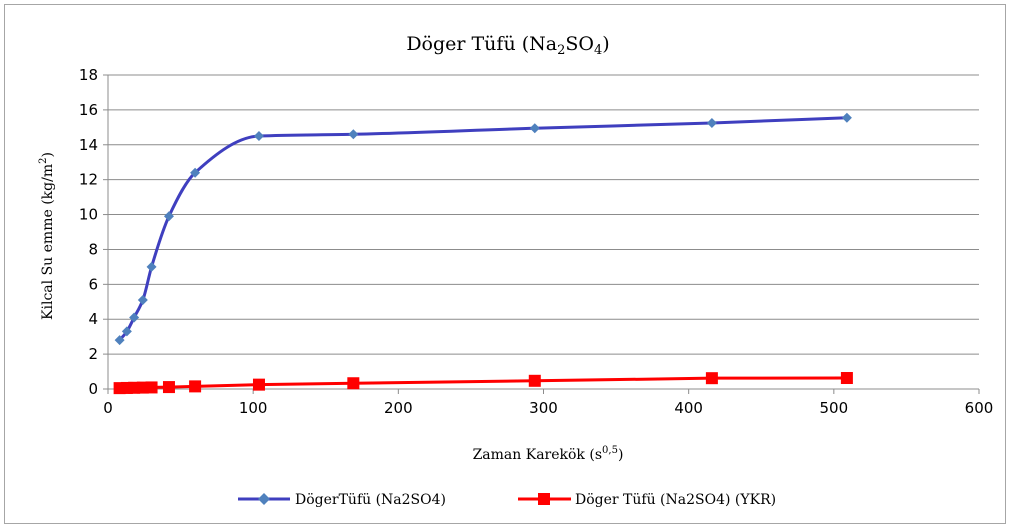 This screenshot has height=529, width=1012. Describe the element at coordinates (688, 408) in the screenshot. I see `x-tick-label: 400` at that location.